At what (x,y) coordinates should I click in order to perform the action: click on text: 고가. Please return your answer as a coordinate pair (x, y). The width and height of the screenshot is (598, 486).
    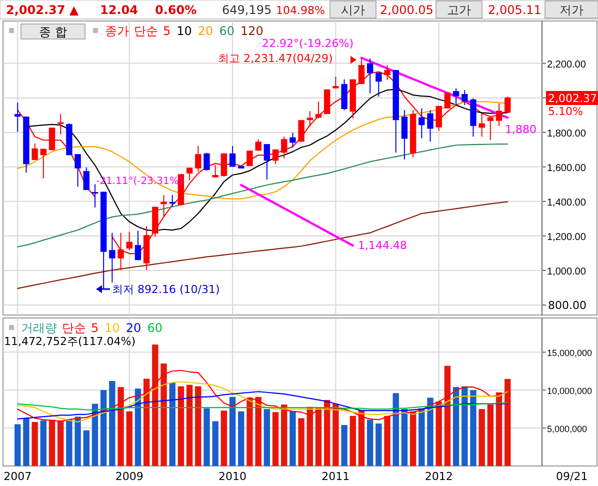
    Looking at the image, I should click on (459, 10).